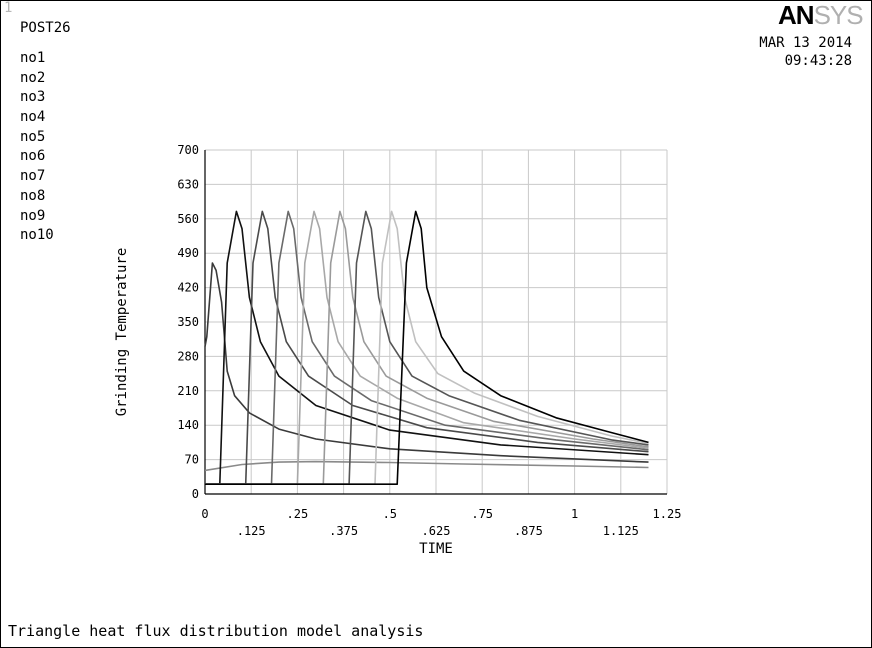 The height and width of the screenshot is (648, 872). I want to click on plot-time: 09:43:28, so click(818, 61).